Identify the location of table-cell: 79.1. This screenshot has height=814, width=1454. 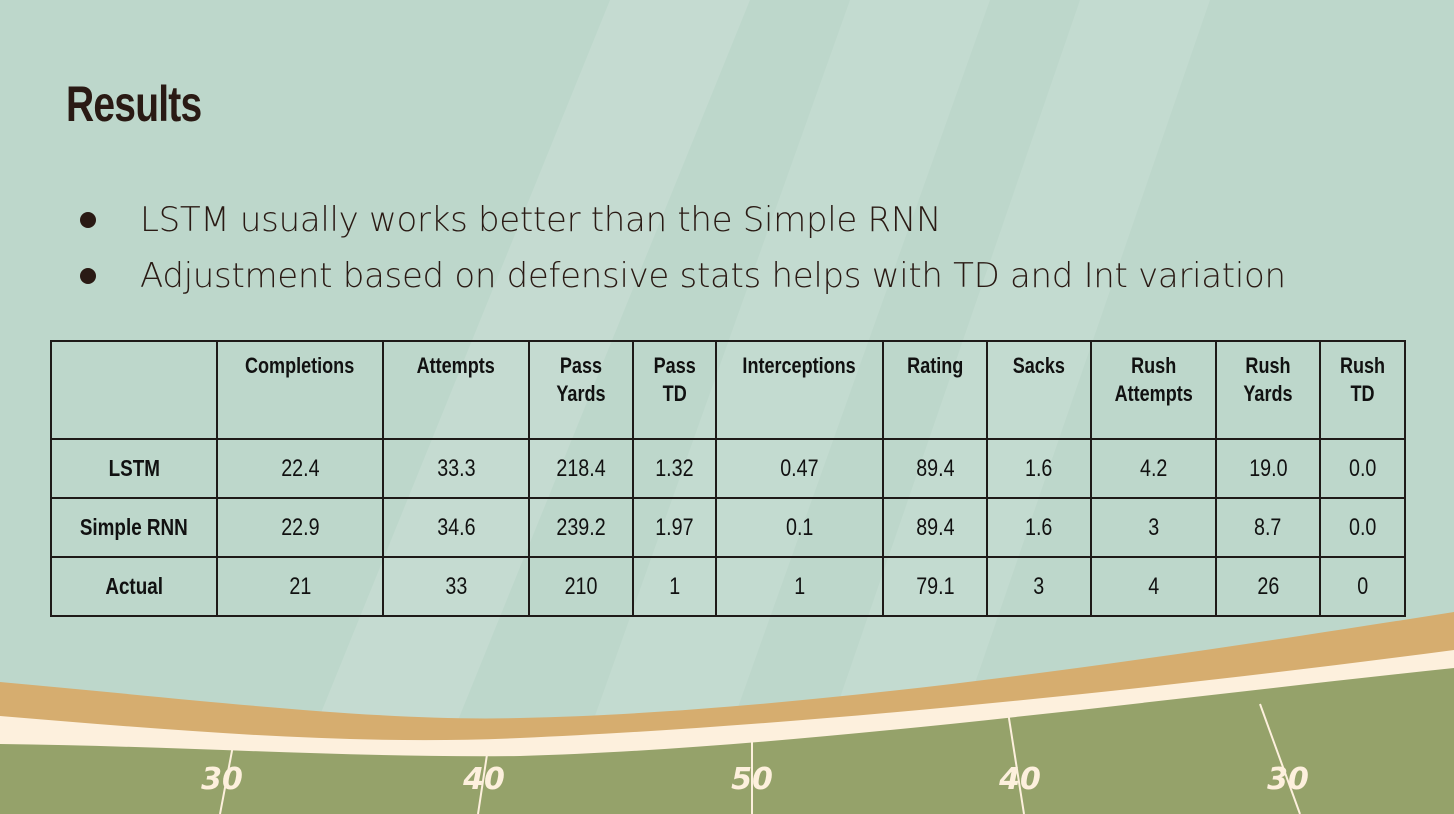
(935, 586).